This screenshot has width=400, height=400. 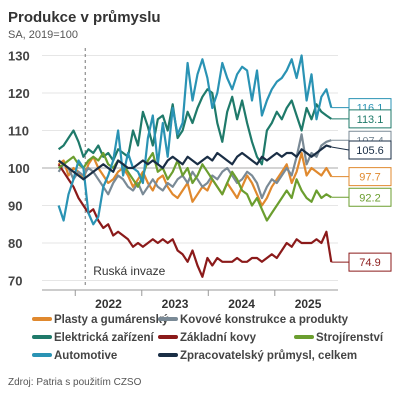 What do you see at coordinates (84, 17) in the screenshot?
I see `chart-title: Produkce v průmyslu` at bounding box center [84, 17].